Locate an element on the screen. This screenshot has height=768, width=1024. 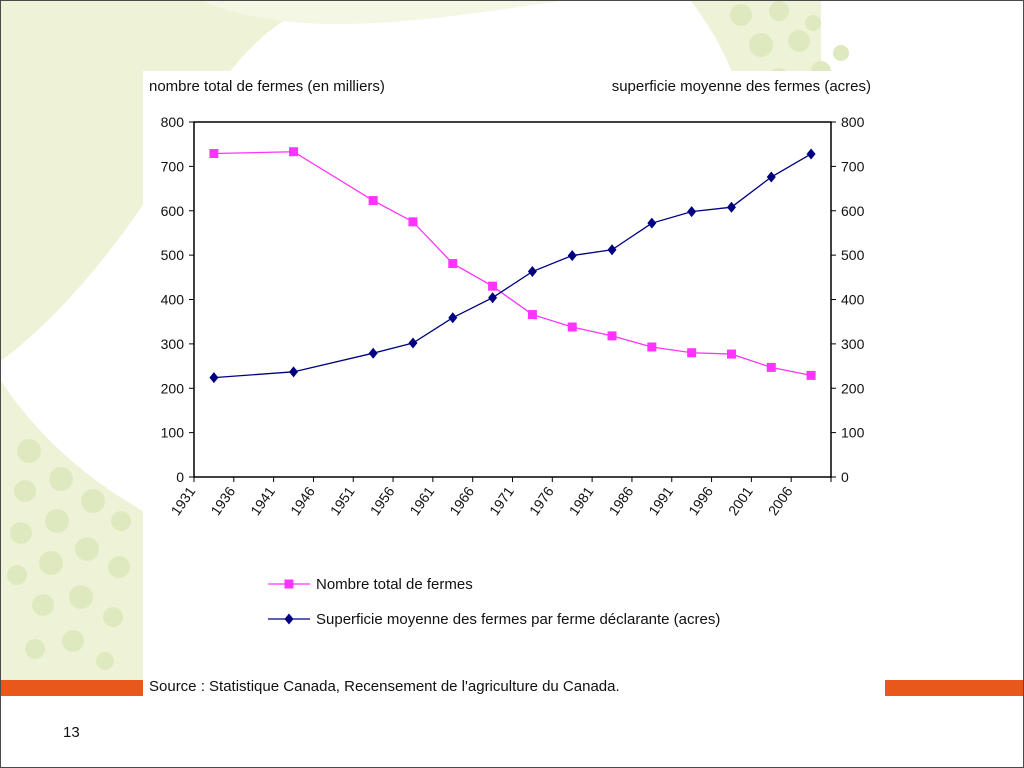
x-tick-label: 1971 is located at coordinates (501, 500).